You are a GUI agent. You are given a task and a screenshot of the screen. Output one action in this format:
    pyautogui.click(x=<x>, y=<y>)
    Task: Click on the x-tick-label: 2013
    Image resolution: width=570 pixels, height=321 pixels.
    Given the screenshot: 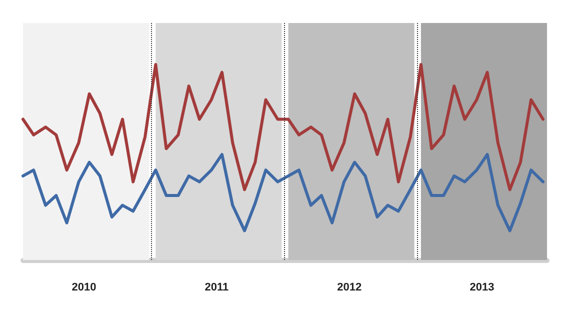 What is the action you would take?
    pyautogui.click(x=482, y=288)
    